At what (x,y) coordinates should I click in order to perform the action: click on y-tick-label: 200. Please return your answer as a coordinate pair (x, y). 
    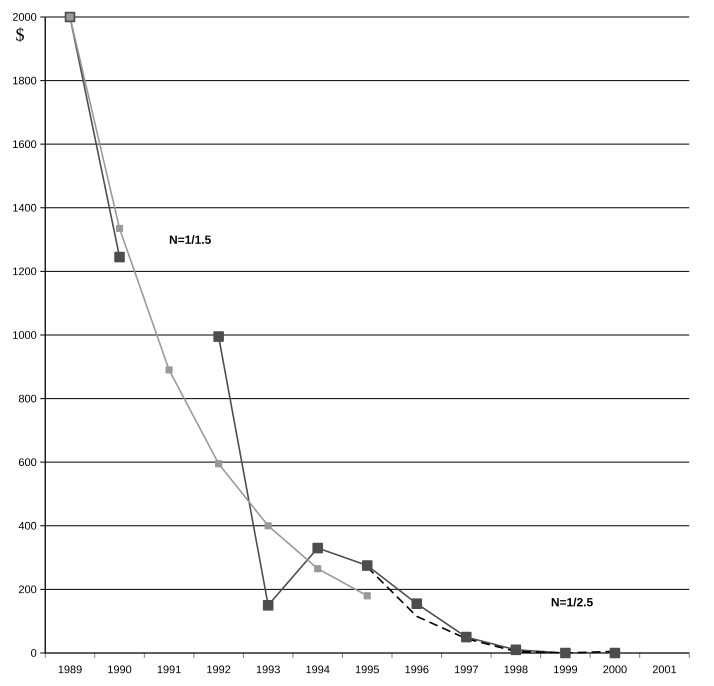
    Looking at the image, I should click on (27, 590).